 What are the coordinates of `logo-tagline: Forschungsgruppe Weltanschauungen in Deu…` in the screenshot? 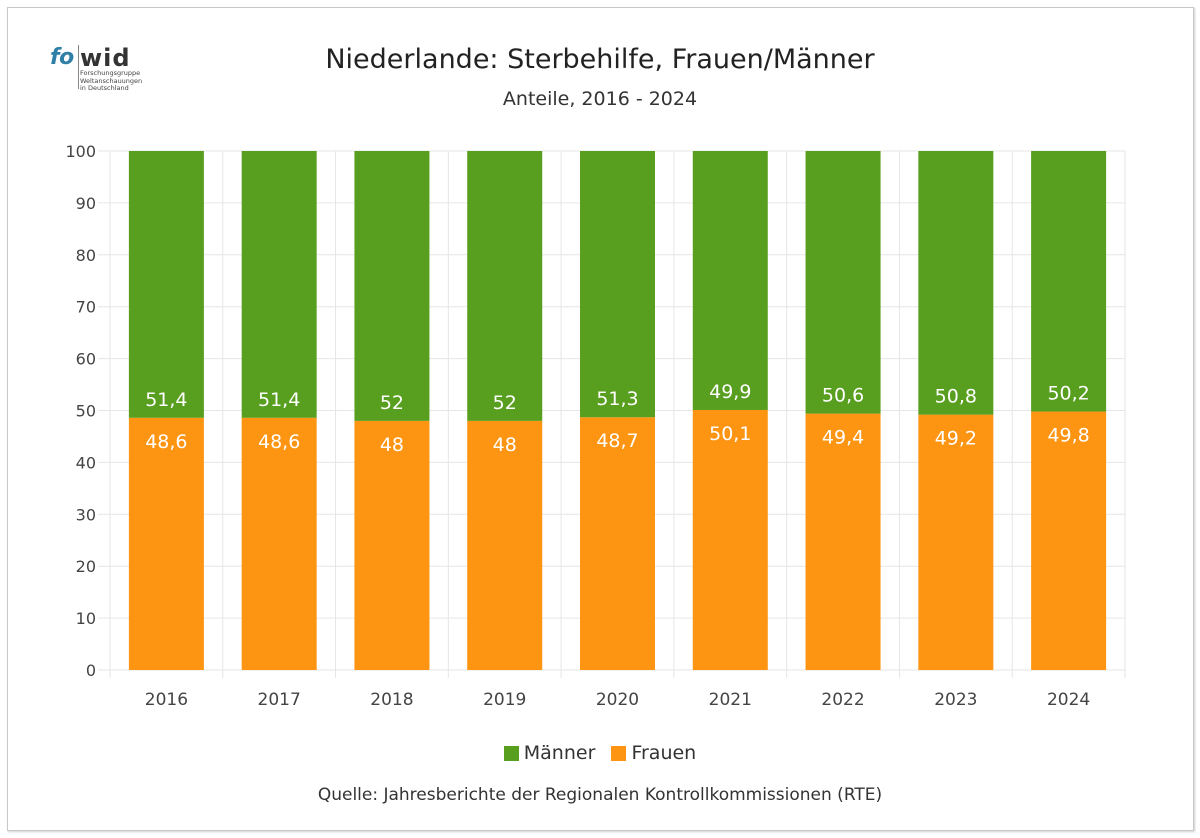 It's located at (111, 80).